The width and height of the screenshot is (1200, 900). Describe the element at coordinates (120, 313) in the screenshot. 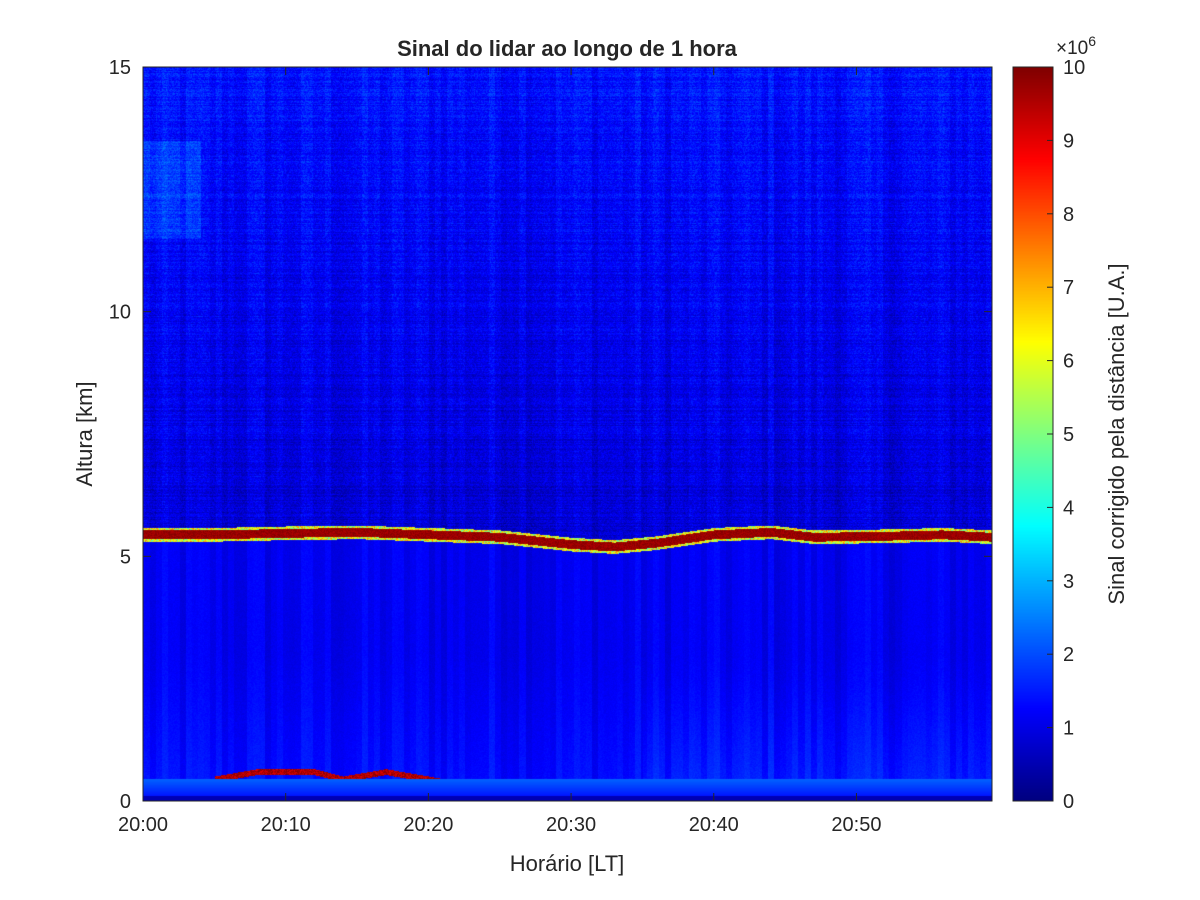

I see `y-tick-label: 10` at that location.